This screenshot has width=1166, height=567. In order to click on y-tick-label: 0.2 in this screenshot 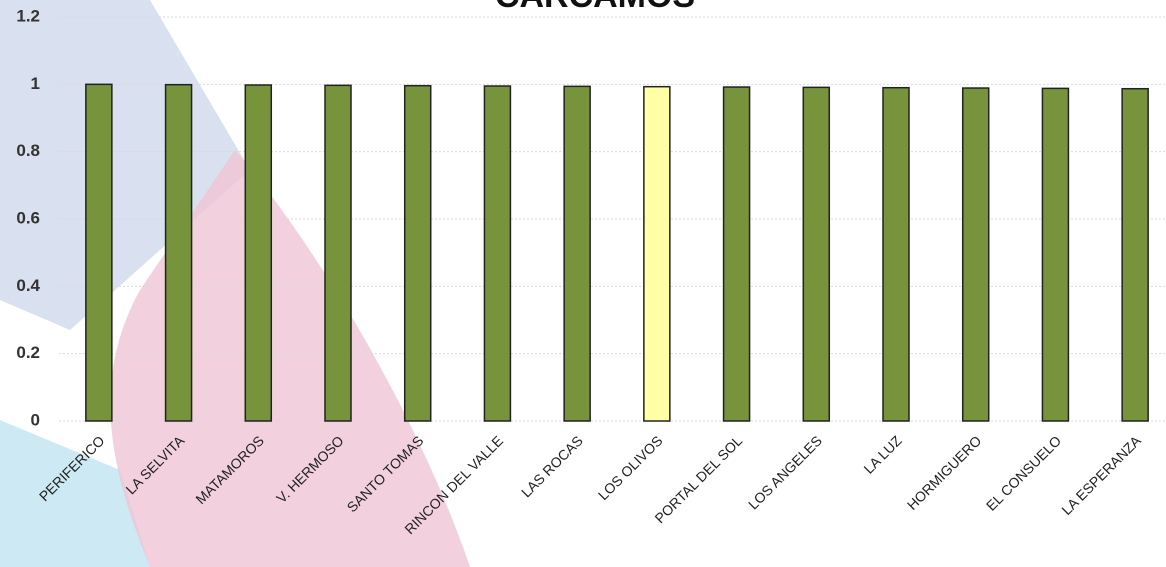, I will do `click(28, 352)`.